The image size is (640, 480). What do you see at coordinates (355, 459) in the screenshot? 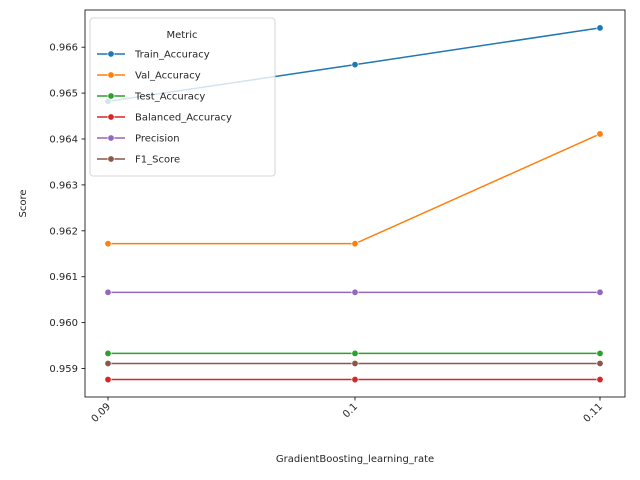
I see `x-axis-label: GradientBoosting_learning_rate` at bounding box center [355, 459].